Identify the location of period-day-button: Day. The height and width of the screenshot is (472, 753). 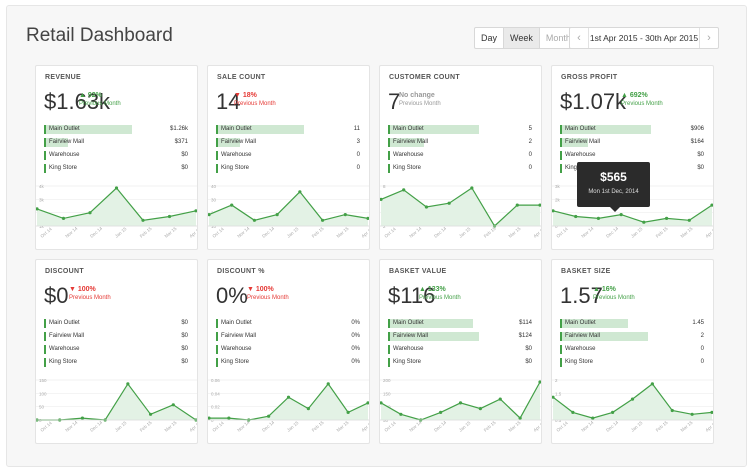
(490, 38).